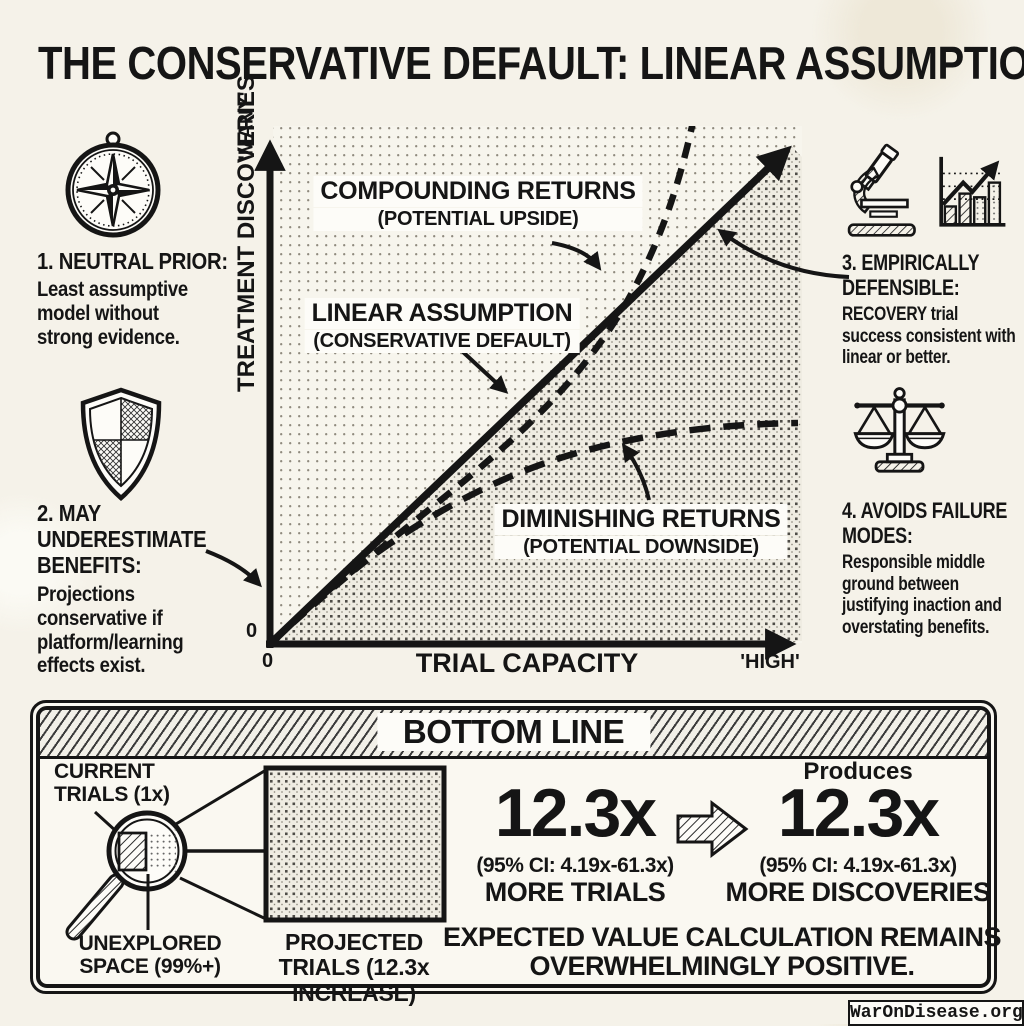 This screenshot has height=1026, width=1024. Describe the element at coordinates (910, 275) in the screenshot. I see `note-3-heading: 3. EMPIRICALLY DEFENSIBLE:` at that location.